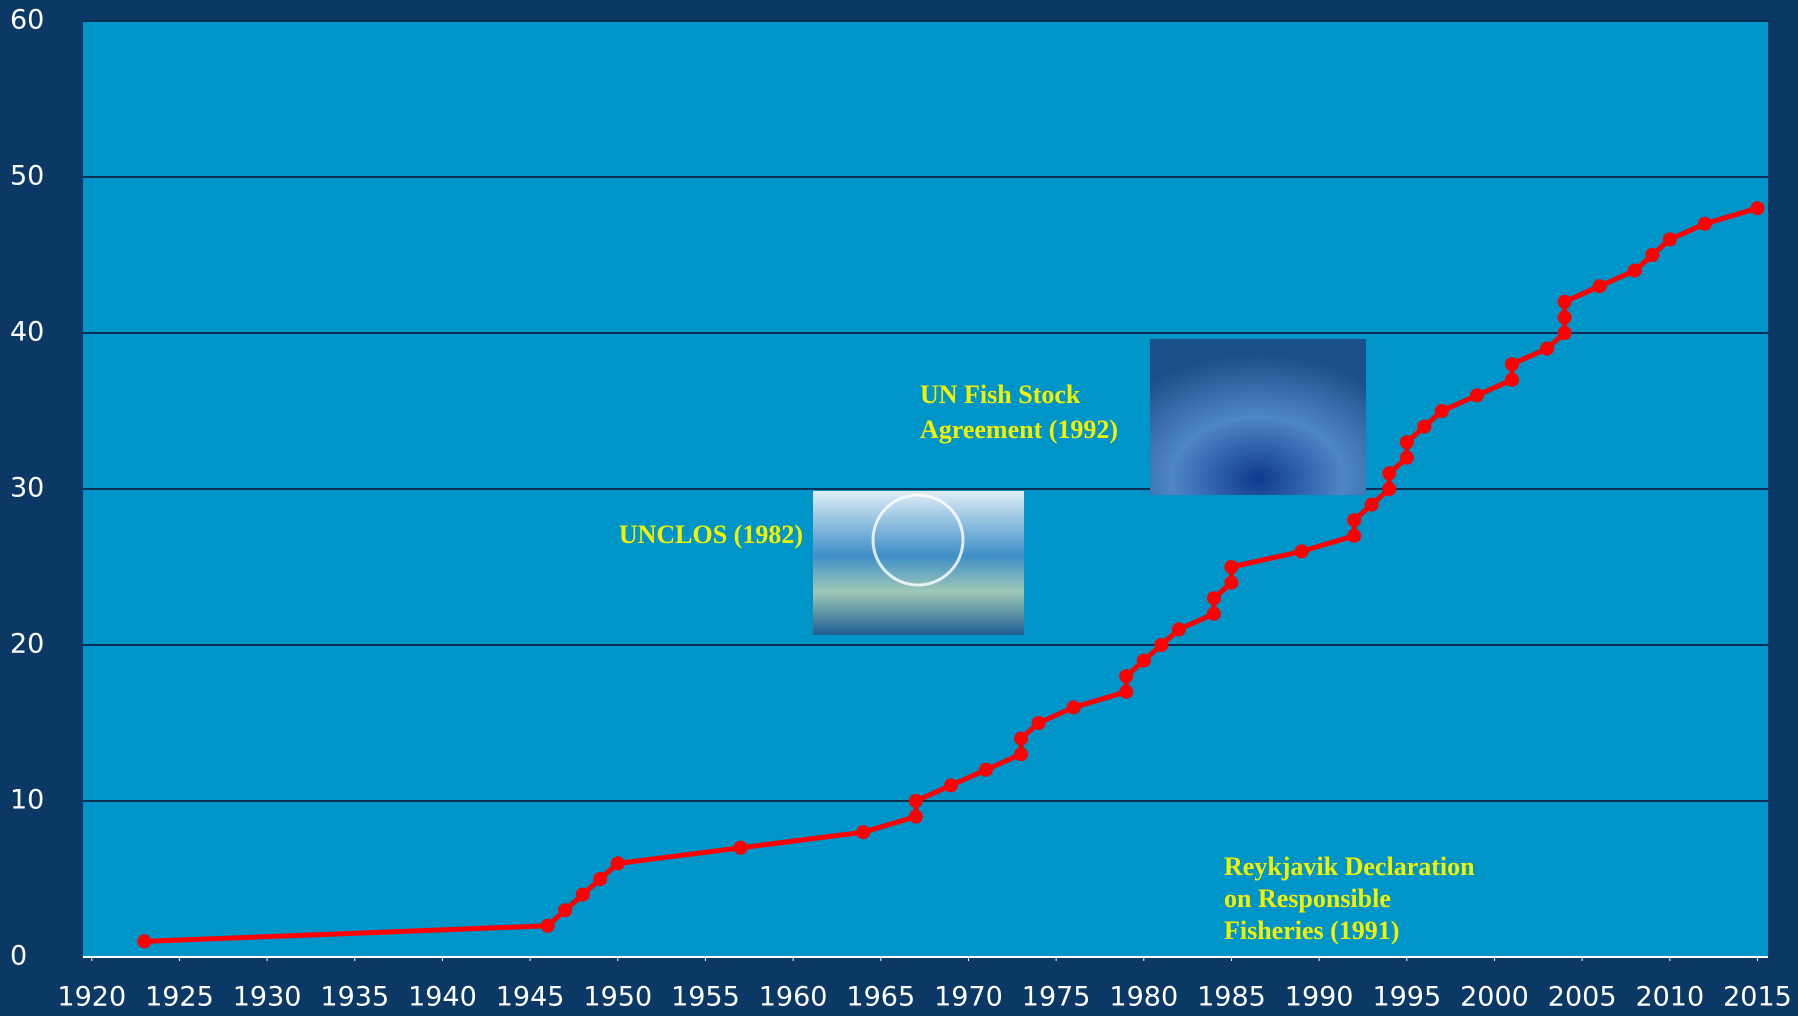  Describe the element at coordinates (705, 997) in the screenshot. I see `x-tick-label: 1955` at that location.